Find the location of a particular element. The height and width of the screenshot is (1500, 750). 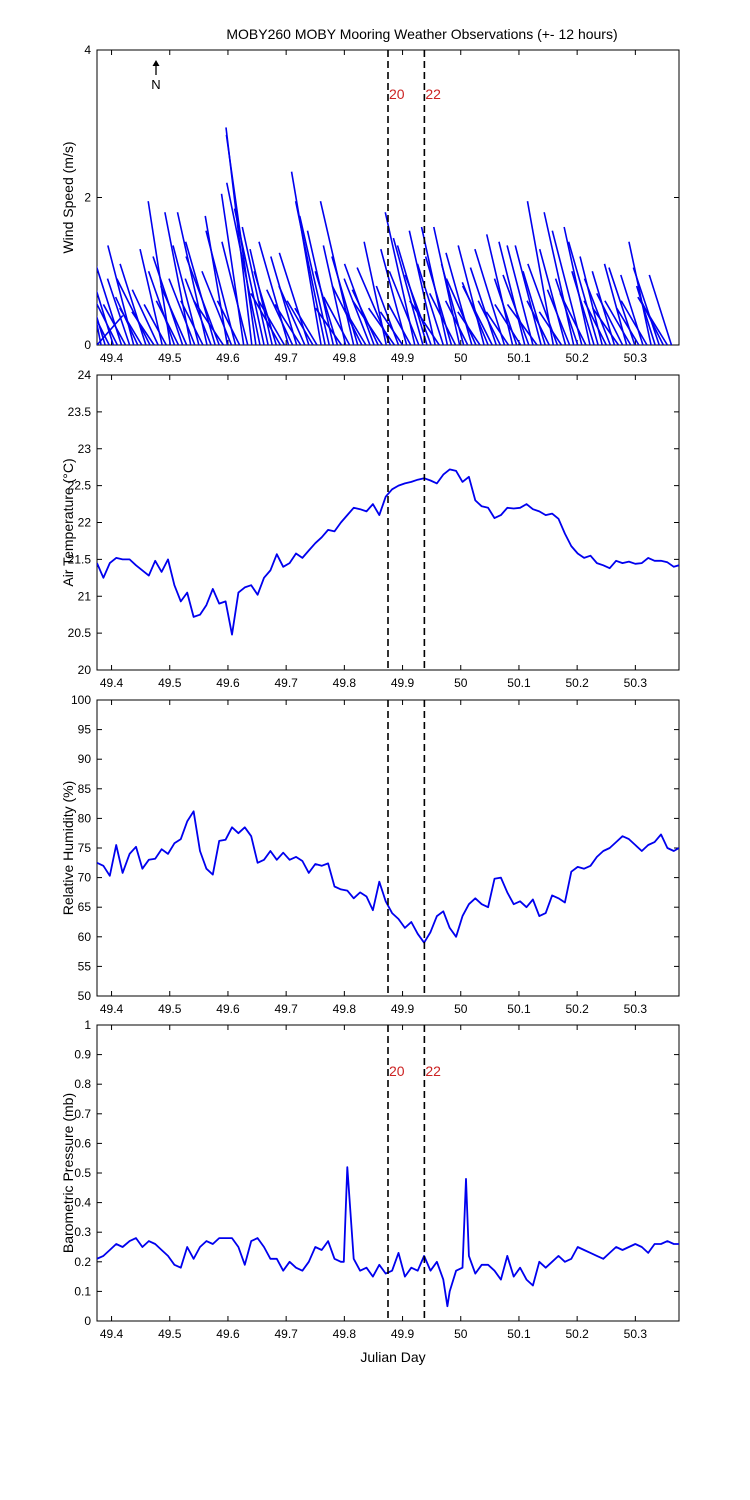

y-tick-label: 60 is located at coordinates (85, 937).